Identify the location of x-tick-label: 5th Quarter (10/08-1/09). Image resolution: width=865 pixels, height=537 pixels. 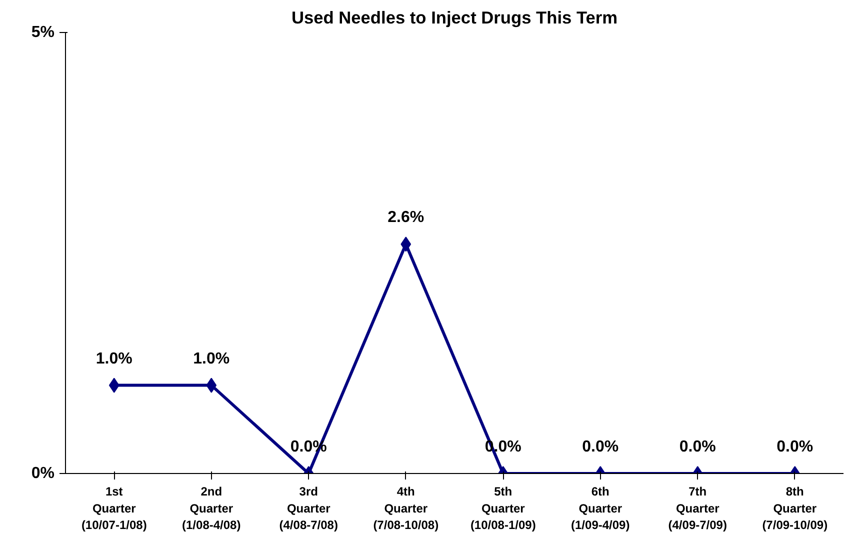
(503, 508).